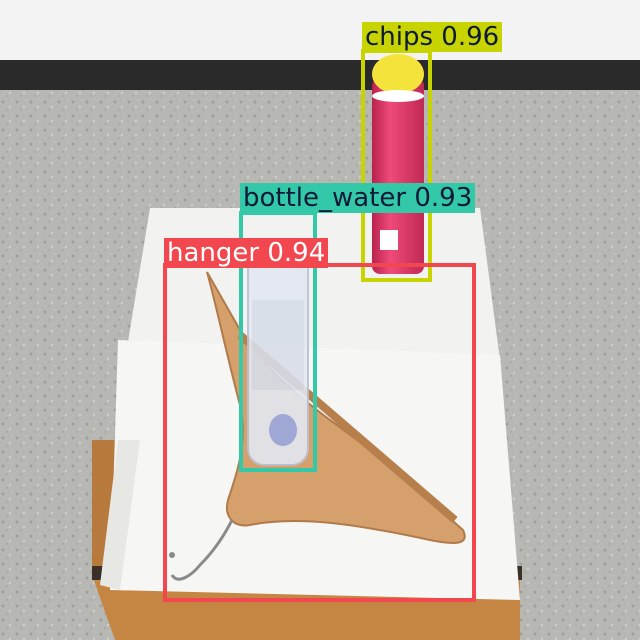 This screenshot has width=640, height=640. I want to click on hanger-detection-label: hanger 0.94, so click(246, 253).